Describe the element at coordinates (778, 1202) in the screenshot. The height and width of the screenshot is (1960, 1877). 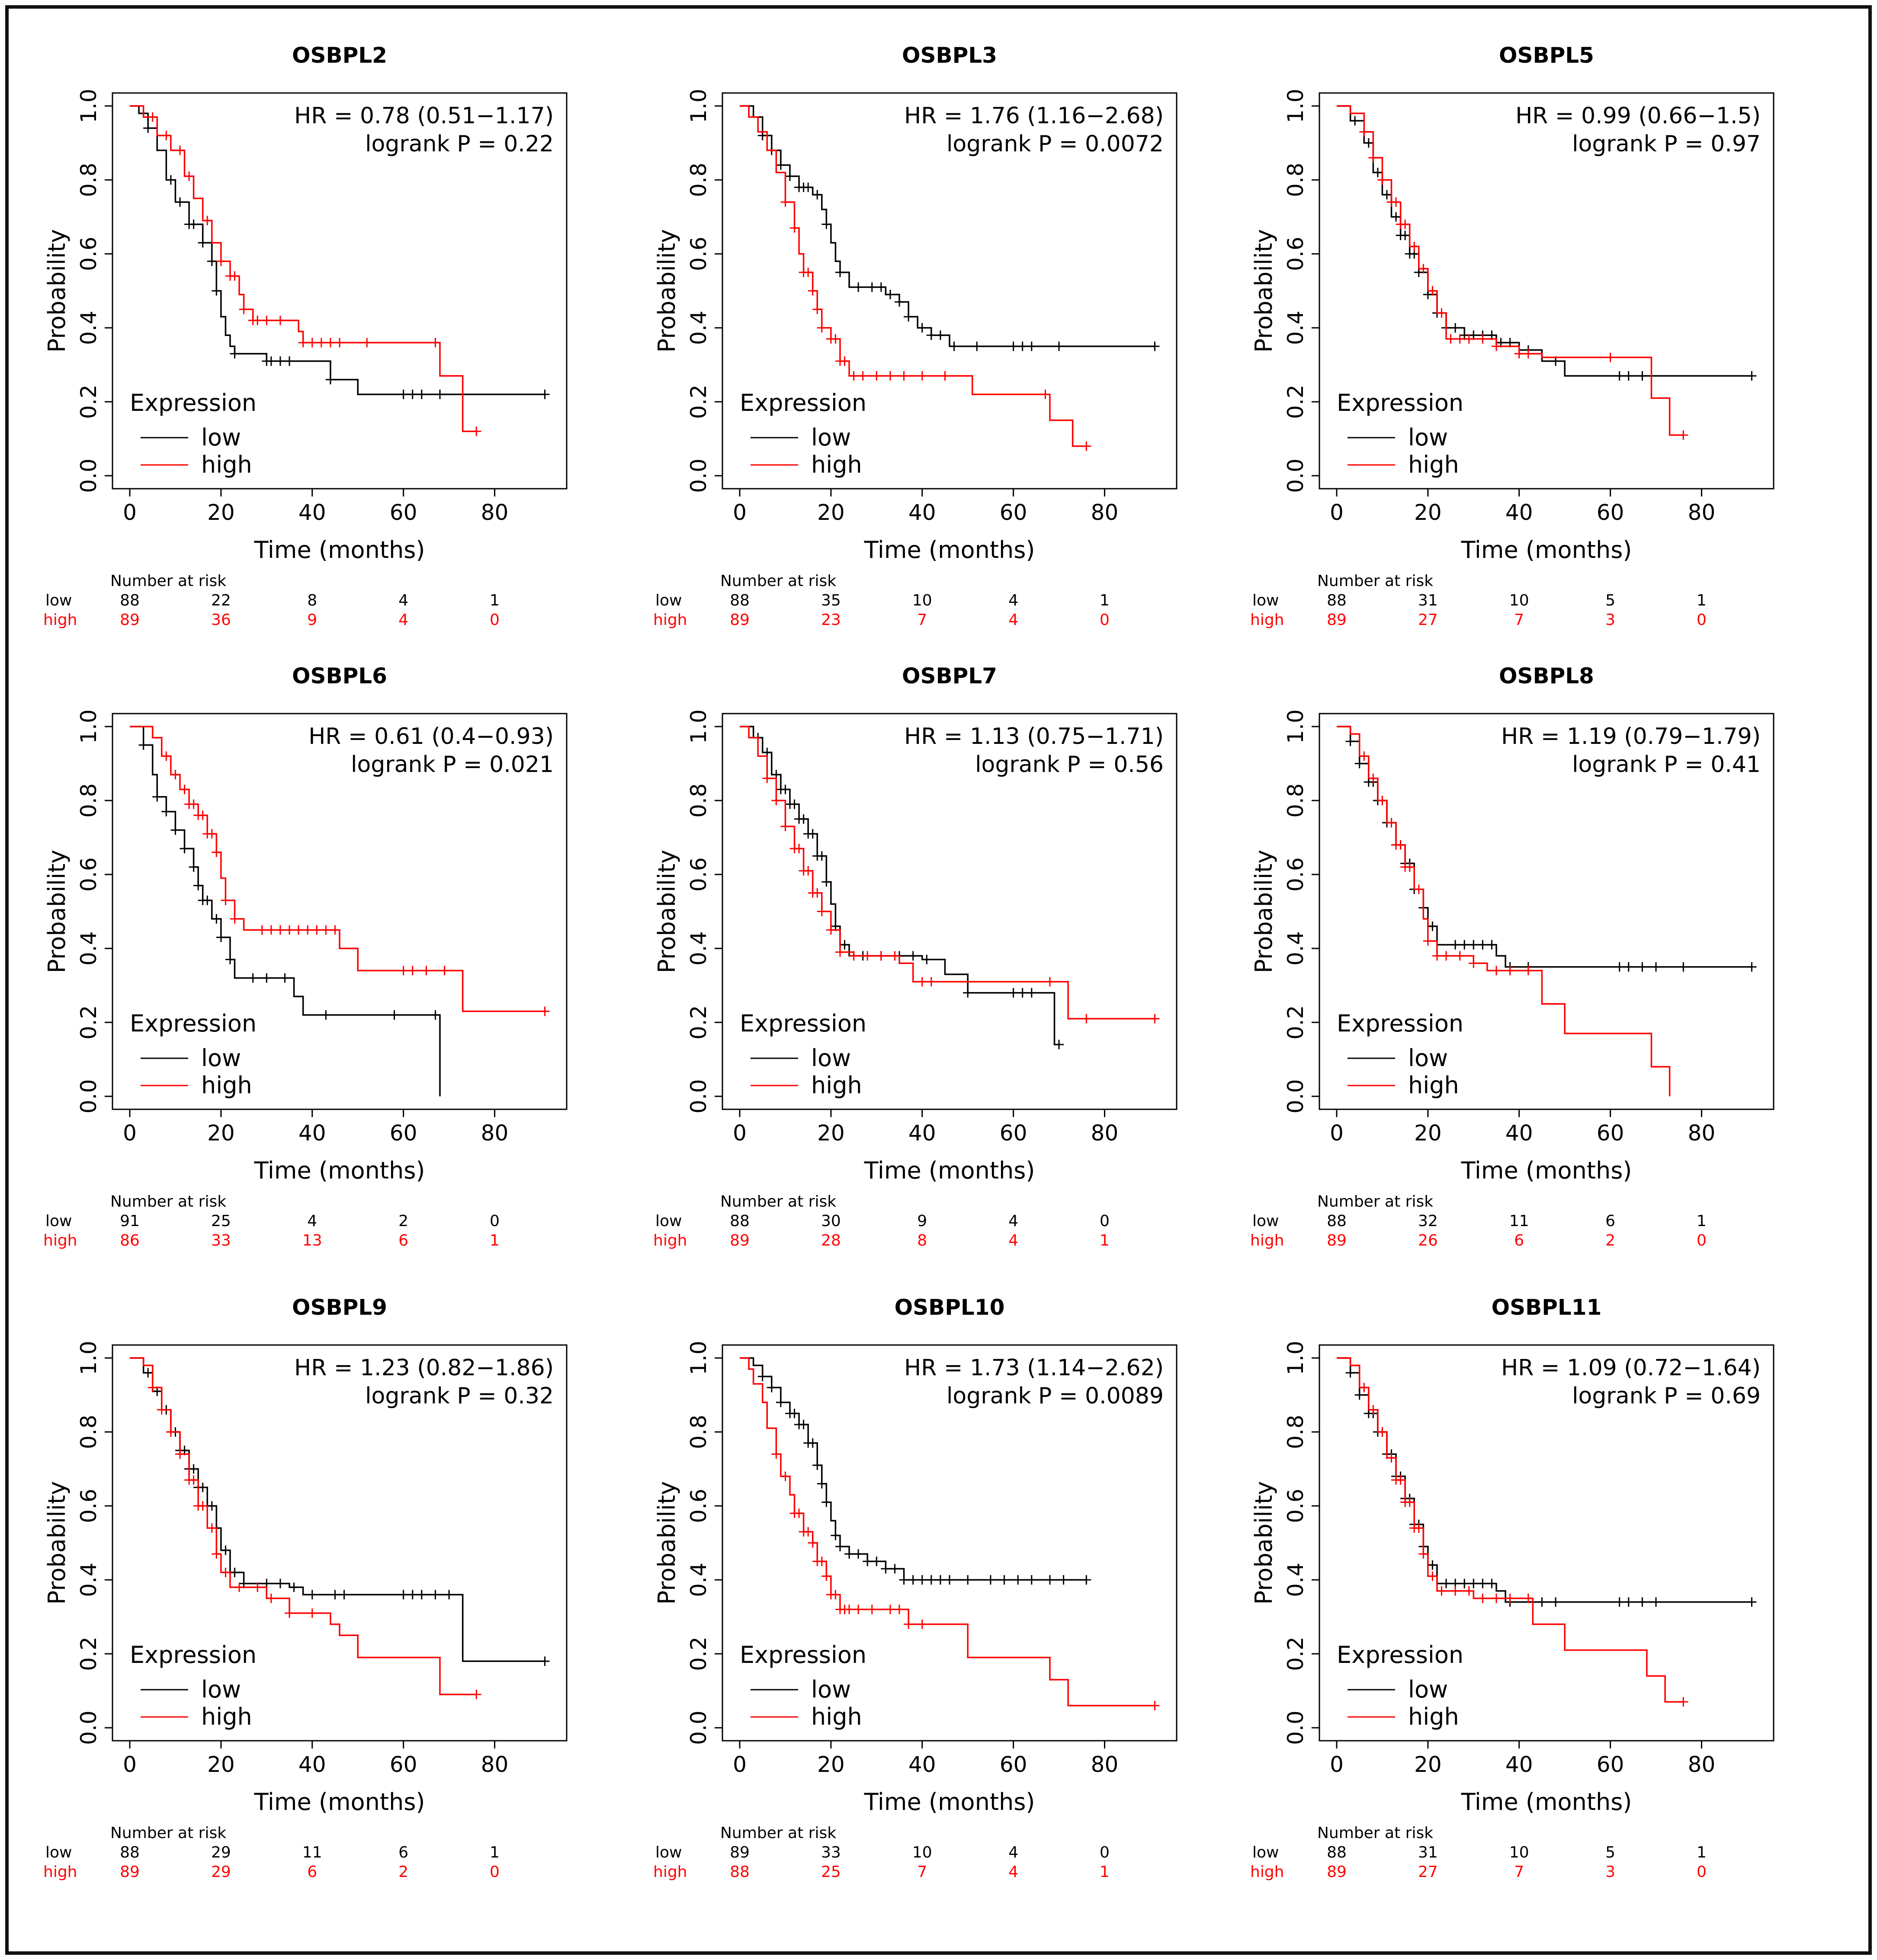
I see `risk-title: Number at risk` at that location.